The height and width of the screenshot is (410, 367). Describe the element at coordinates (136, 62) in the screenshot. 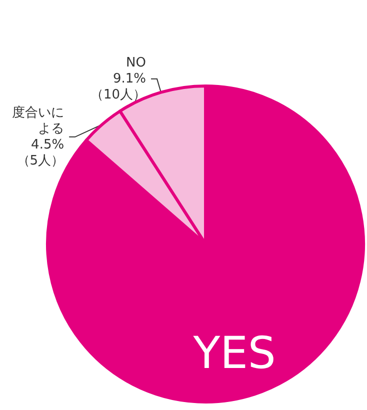

I see `slice-label: NO` at that location.